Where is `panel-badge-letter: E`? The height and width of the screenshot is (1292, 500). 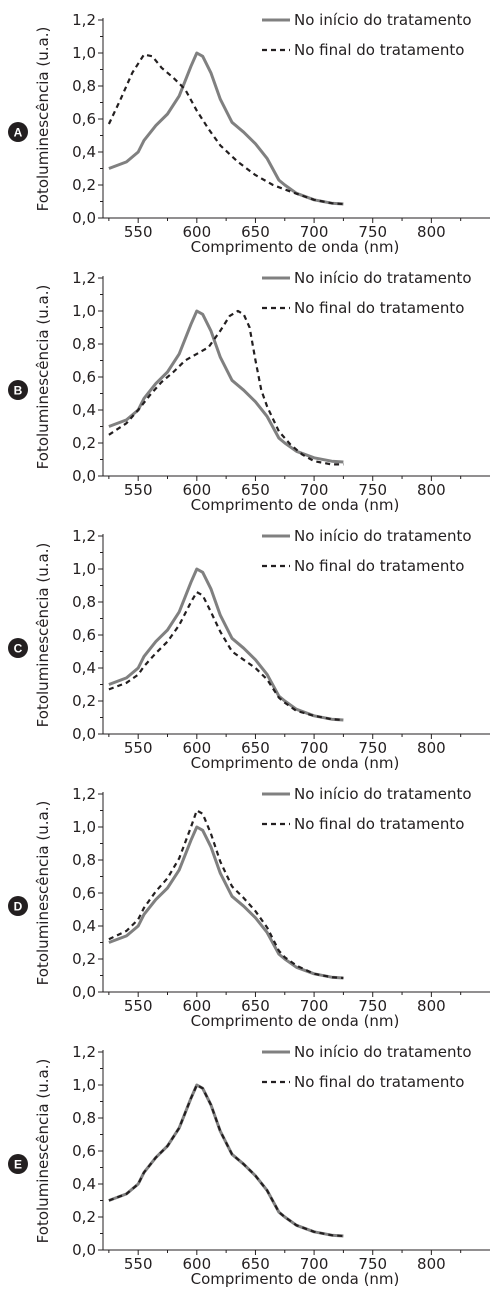 panel-badge-letter: E is located at coordinates (18, 1165).